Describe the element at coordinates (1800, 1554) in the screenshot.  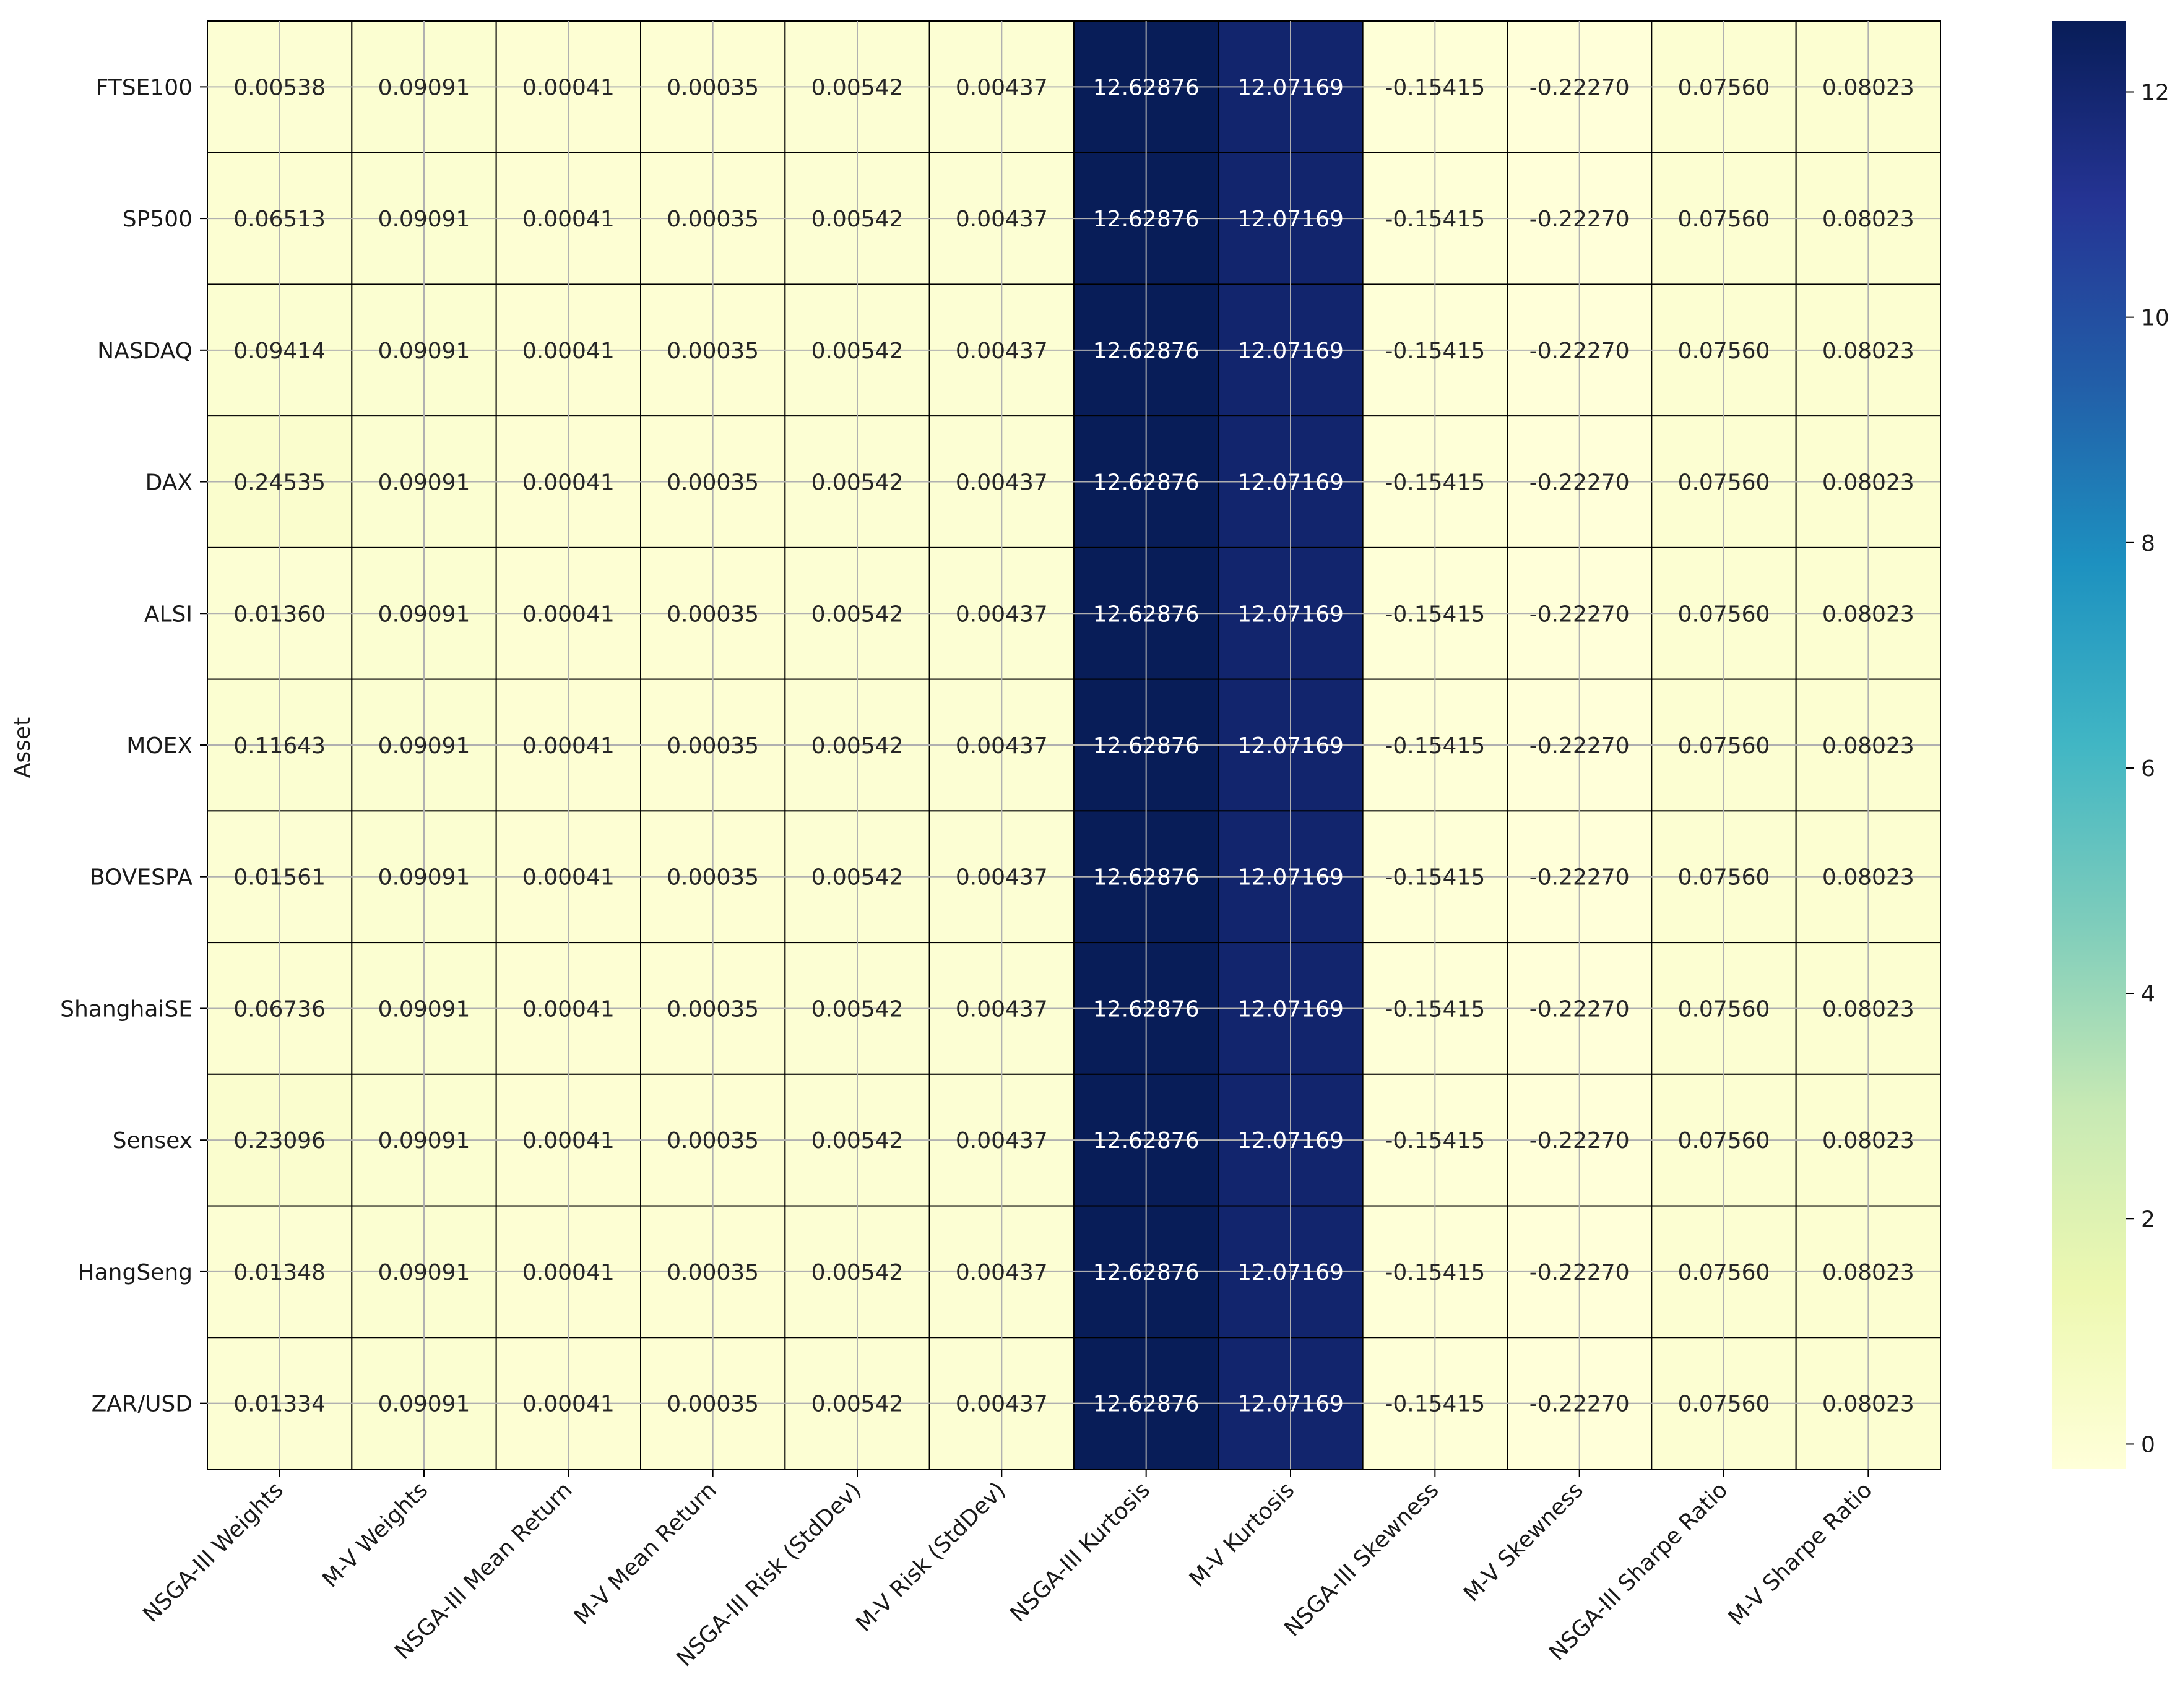
I see `x-tick-label: M-V Sharpe Ratio` at that location.